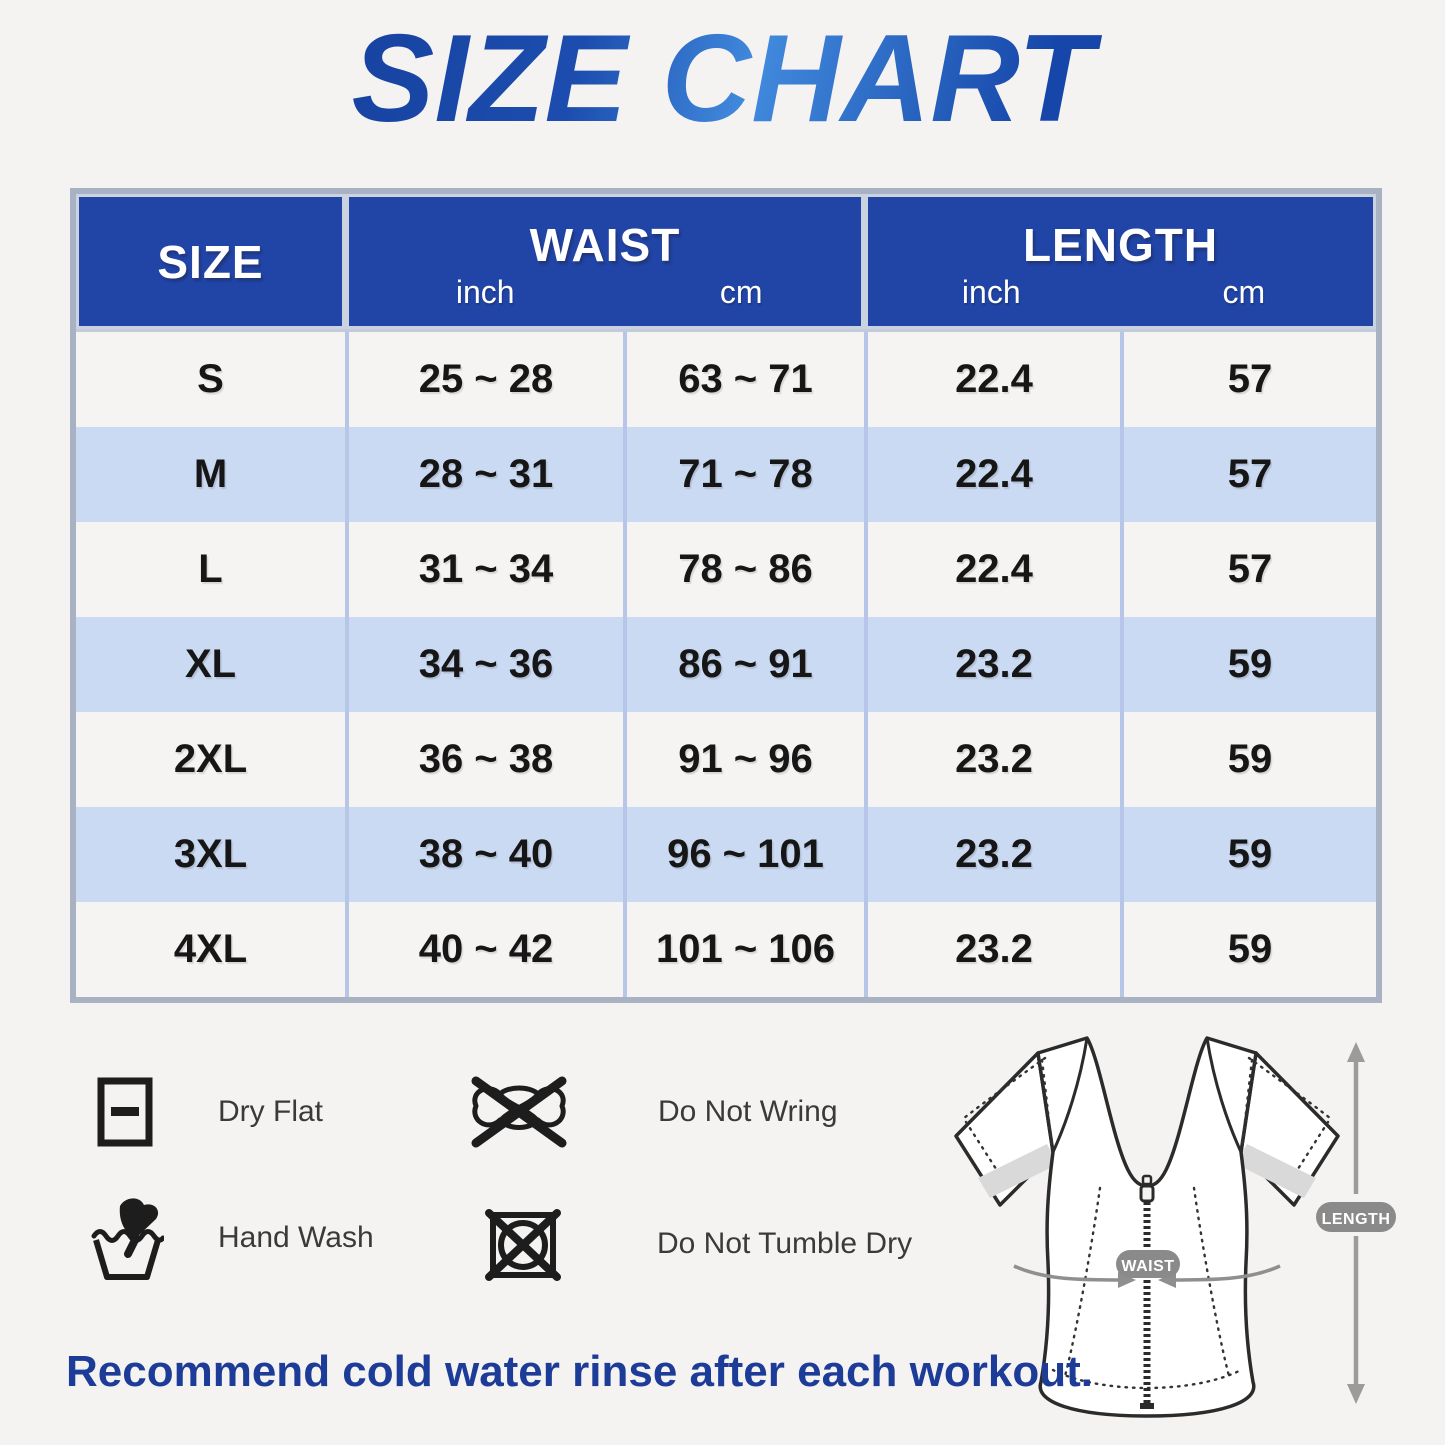 The image size is (1445, 1445). What do you see at coordinates (484, 379) in the screenshot?
I see `cell-waist-inch: 25 ~ 28` at bounding box center [484, 379].